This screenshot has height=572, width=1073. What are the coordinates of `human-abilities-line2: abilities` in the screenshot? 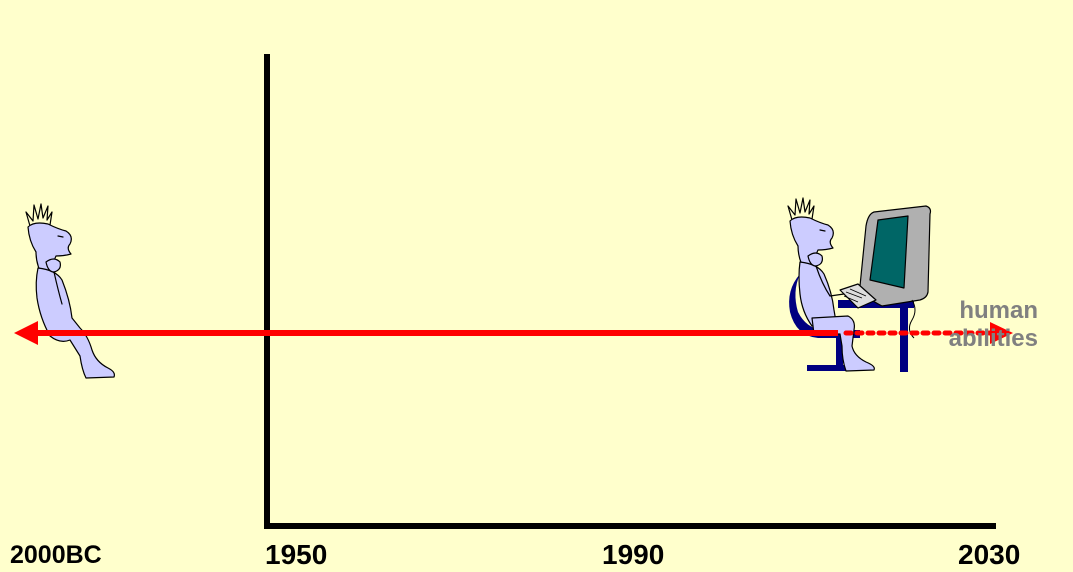 It's located at (993, 338).